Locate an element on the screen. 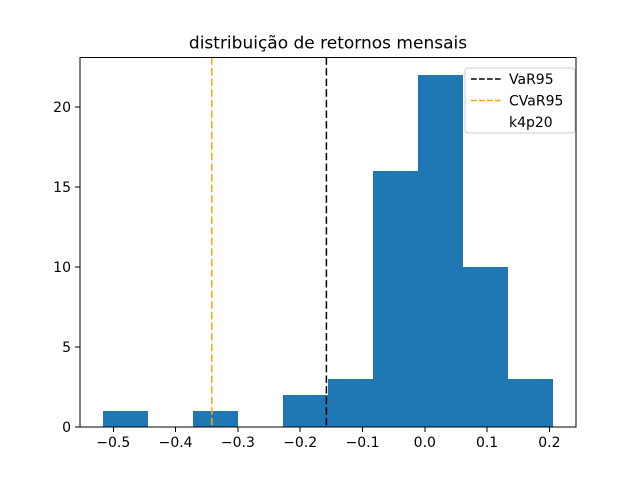 The image size is (640, 480). threshold-vlines is located at coordinates (269, 242).